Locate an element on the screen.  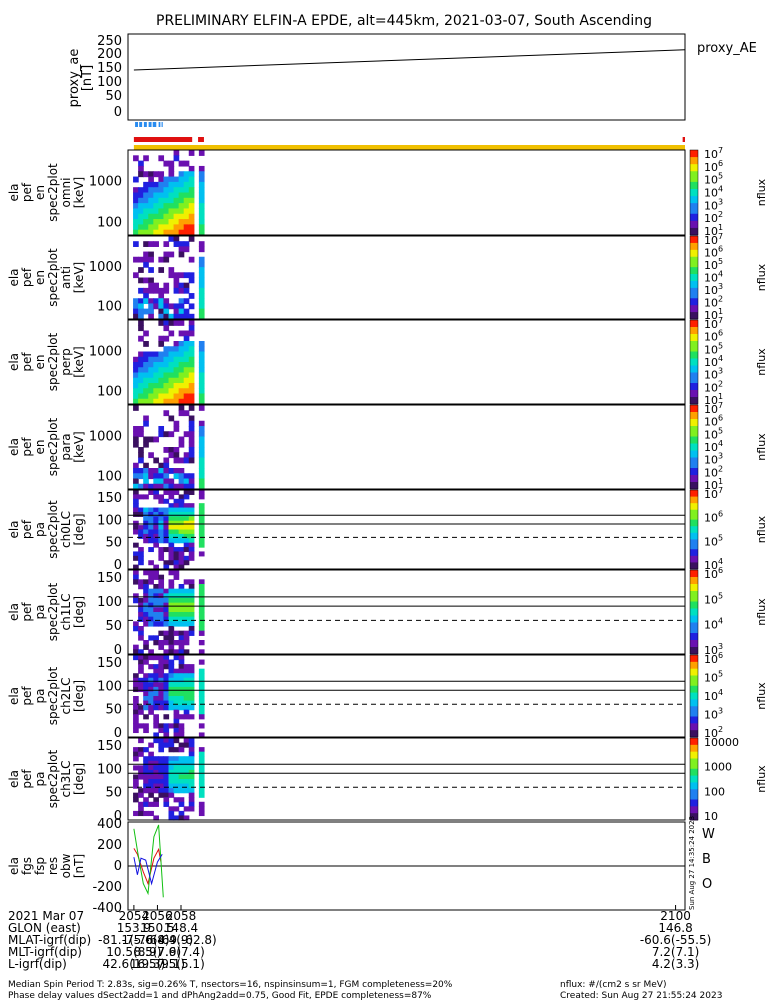
colorbar-tick: 10² is located at coordinates (713, 471).